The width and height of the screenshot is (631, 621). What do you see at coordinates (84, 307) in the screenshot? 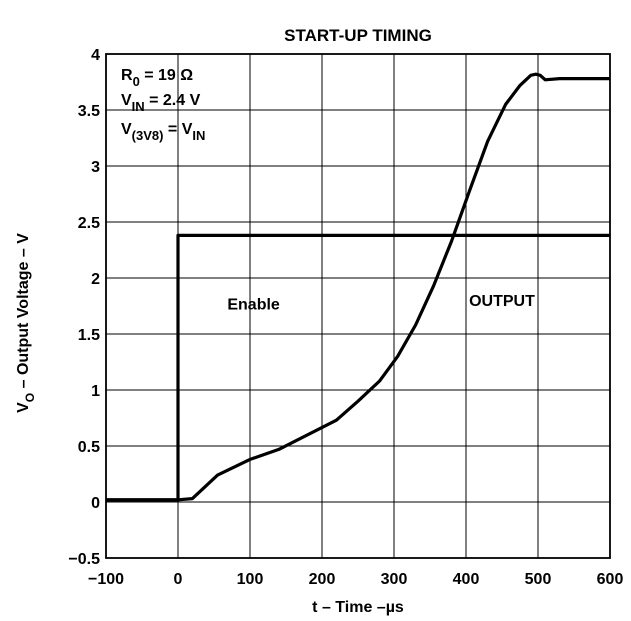
I see `y-tick-labels: −0.5 0 0.5 1 1.5 2 2.5 3 3.5 4` at bounding box center [84, 307].